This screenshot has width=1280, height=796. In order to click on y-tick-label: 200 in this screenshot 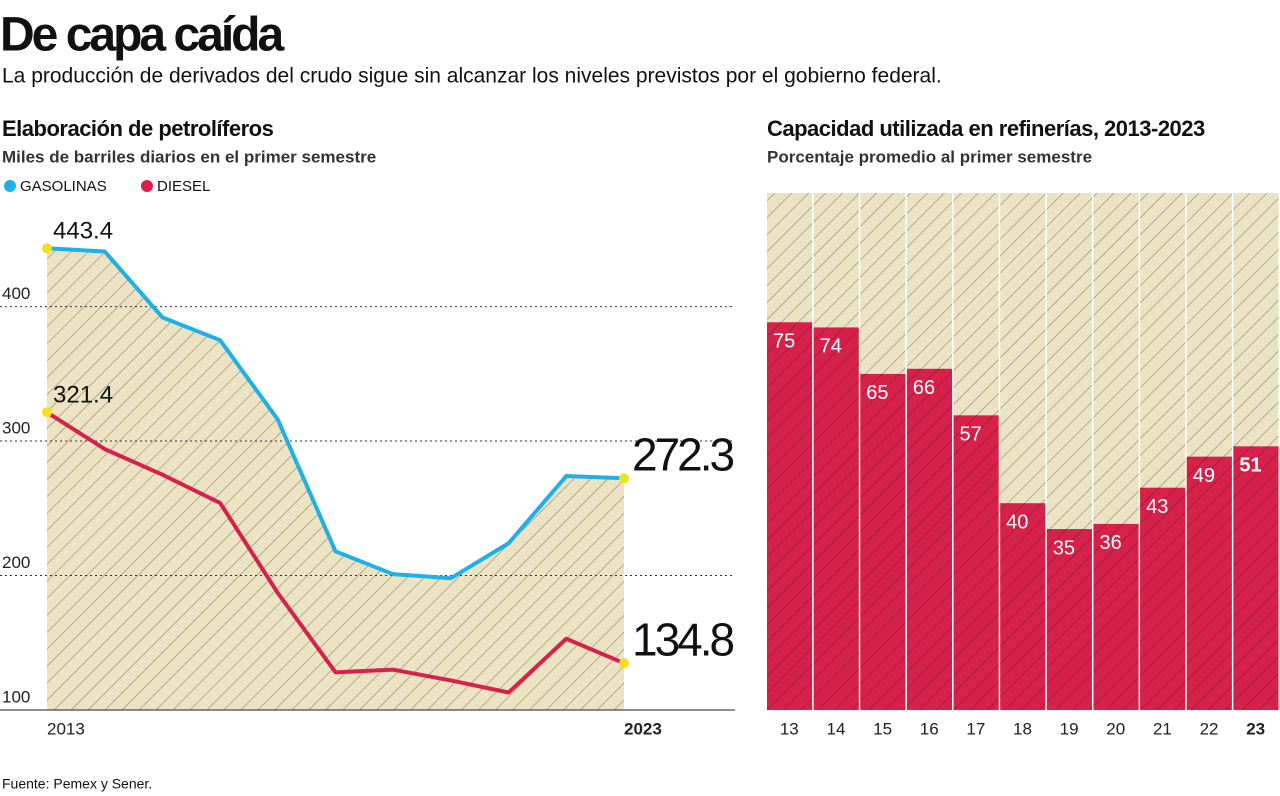, I will do `click(16, 562)`.